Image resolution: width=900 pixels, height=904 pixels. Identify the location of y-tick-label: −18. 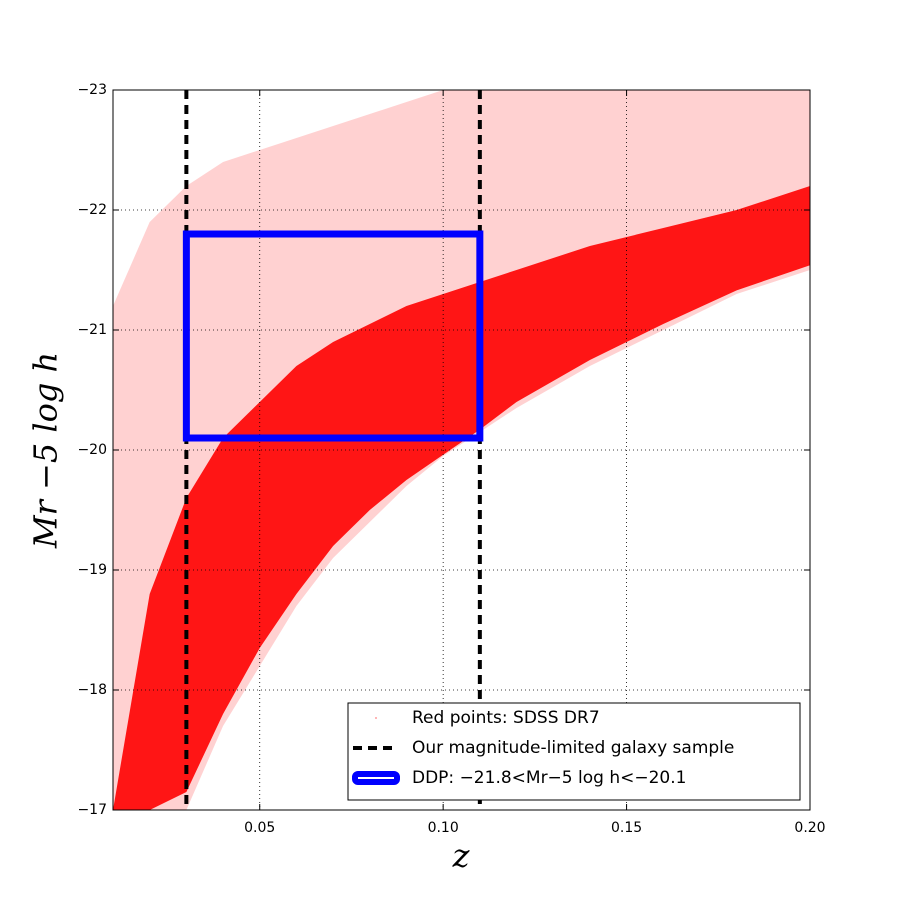
(92, 690).